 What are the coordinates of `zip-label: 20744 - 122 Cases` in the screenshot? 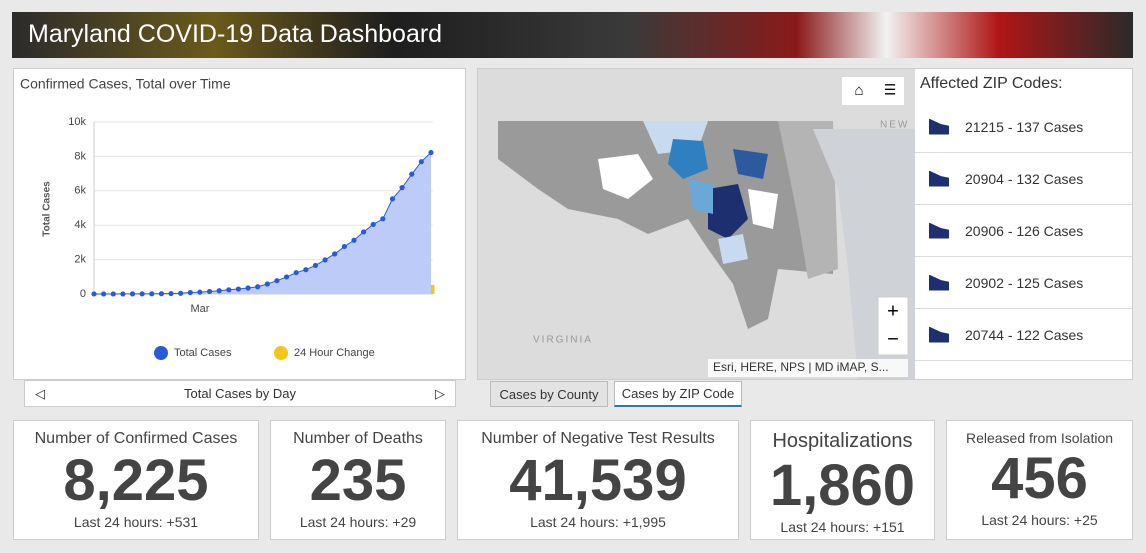 It's located at (1024, 334).